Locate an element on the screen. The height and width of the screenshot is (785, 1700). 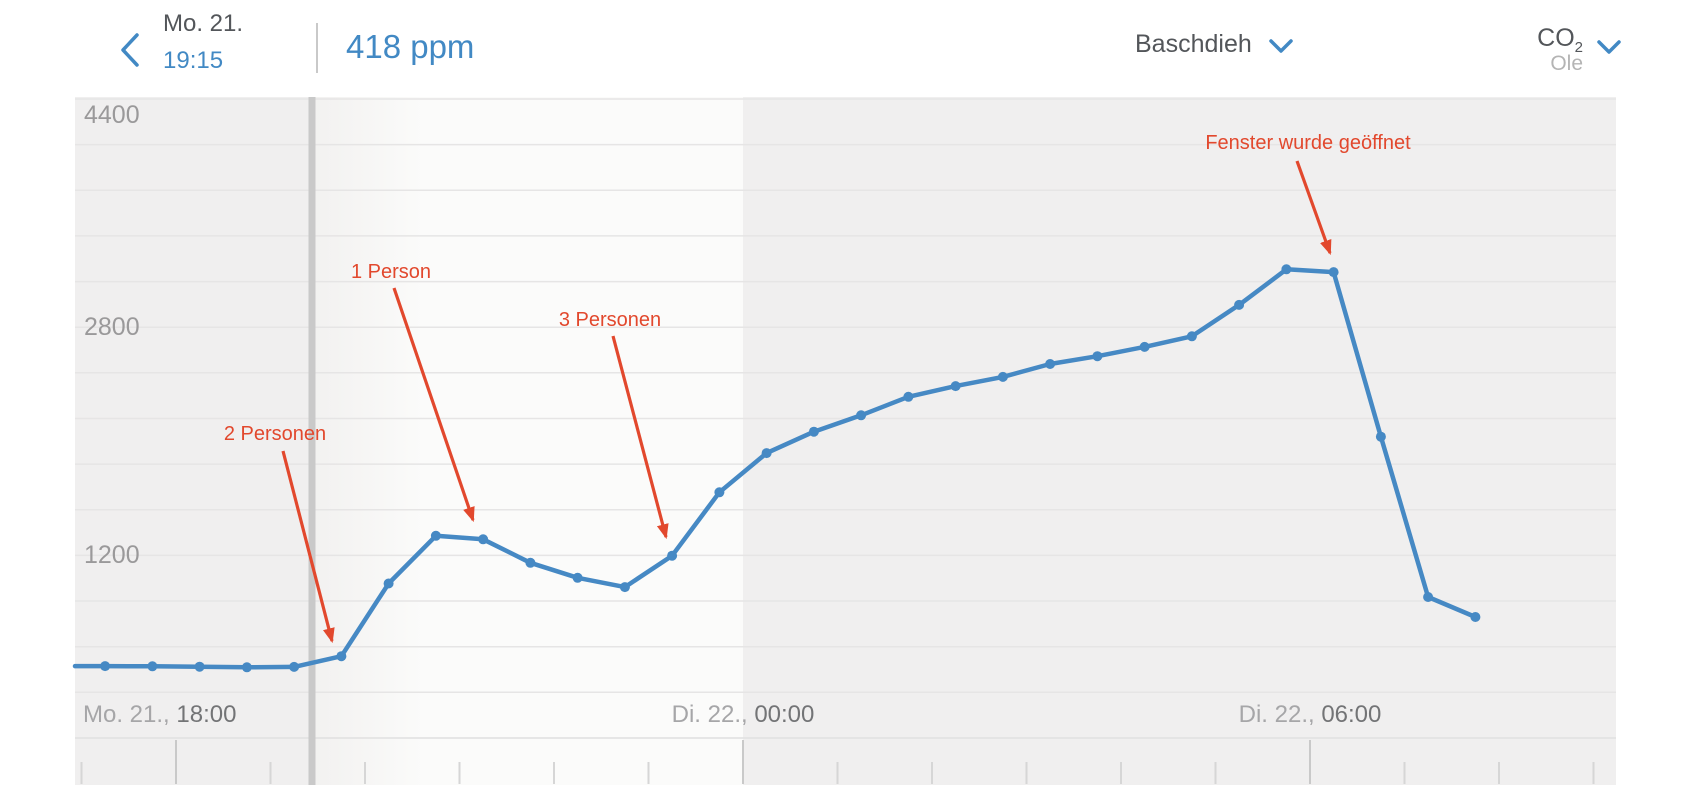
data-point: 21:15 — 1310 ppm is located at coordinates (483, 539).